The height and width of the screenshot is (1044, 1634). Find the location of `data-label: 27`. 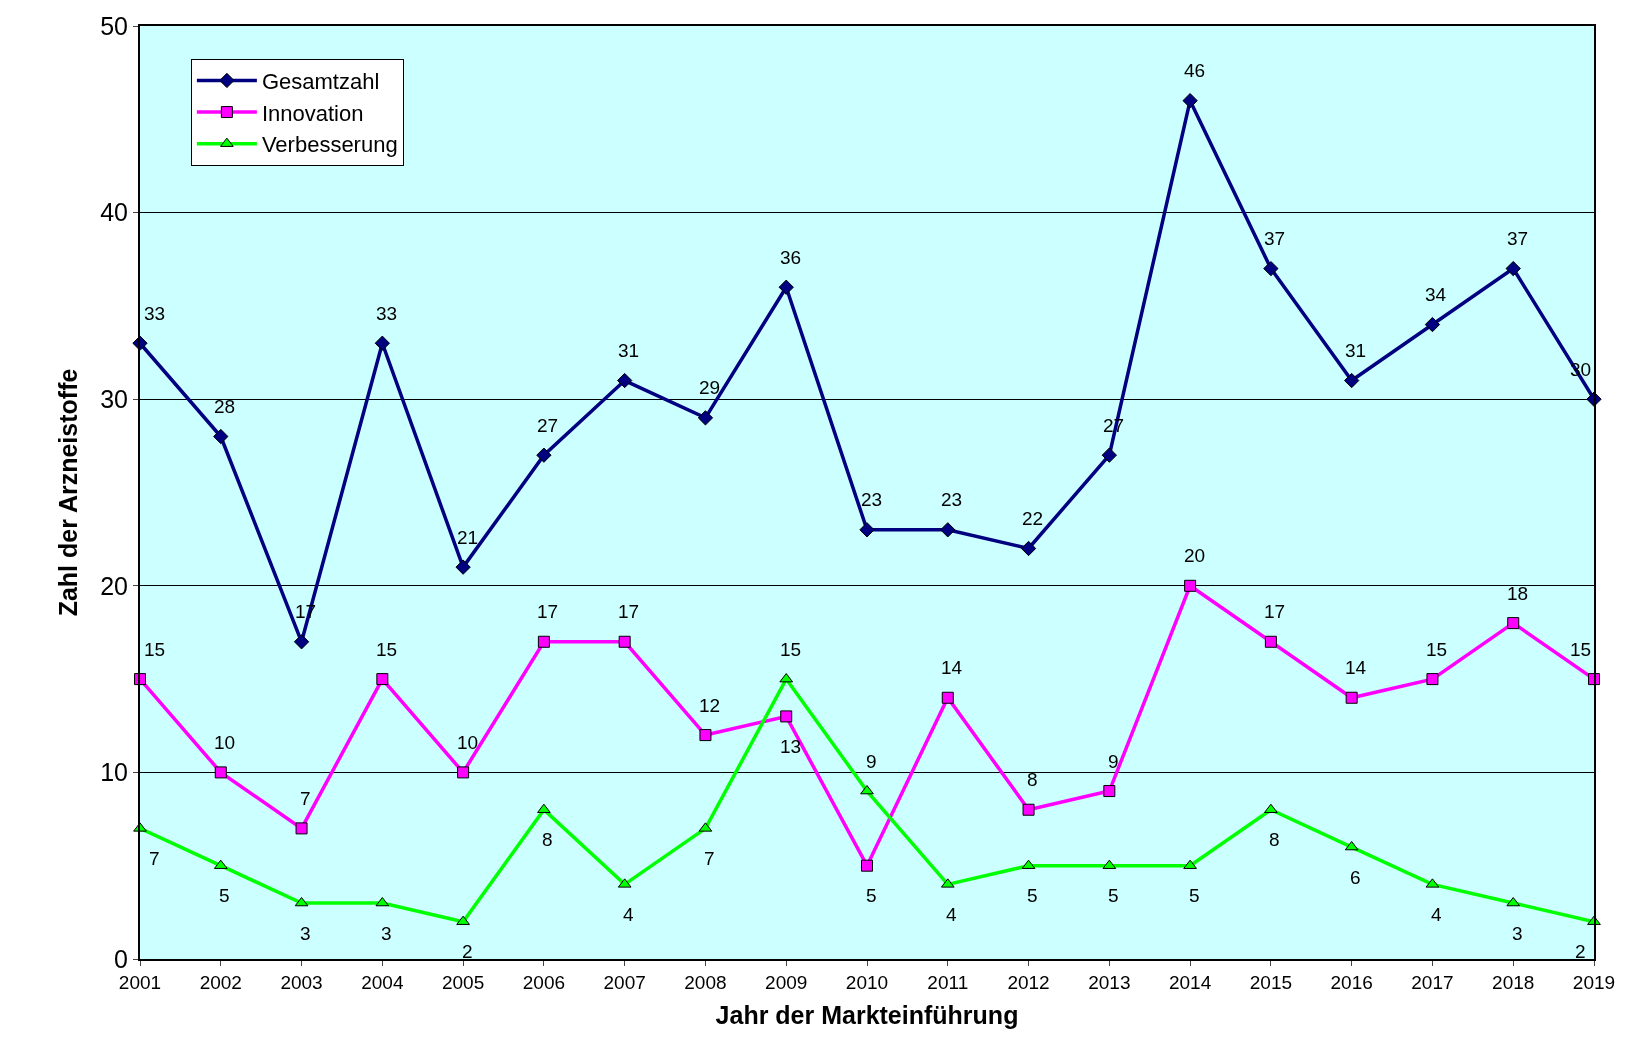

data-label: 27 is located at coordinates (548, 425).